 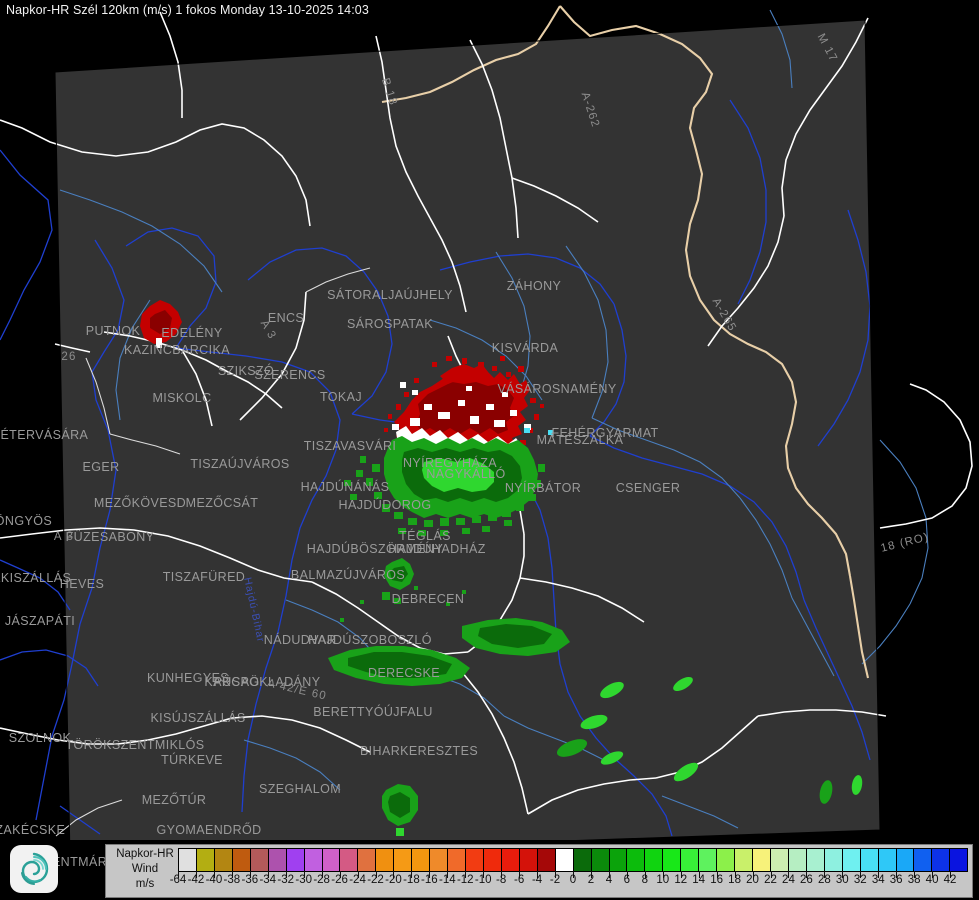 What do you see at coordinates (286, 880) in the screenshot?
I see `legend-tick-label: -32` at bounding box center [286, 880].